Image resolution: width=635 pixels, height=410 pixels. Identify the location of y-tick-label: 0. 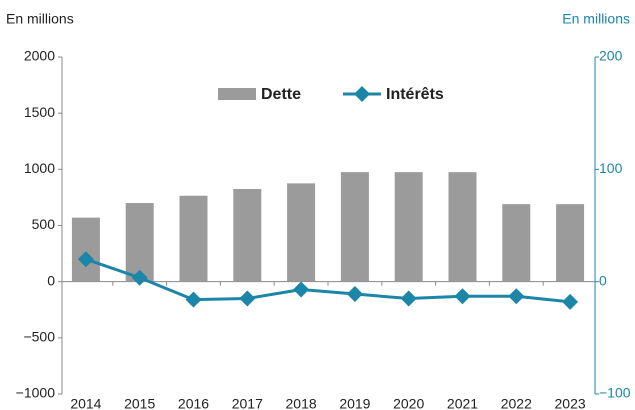
(51, 280).